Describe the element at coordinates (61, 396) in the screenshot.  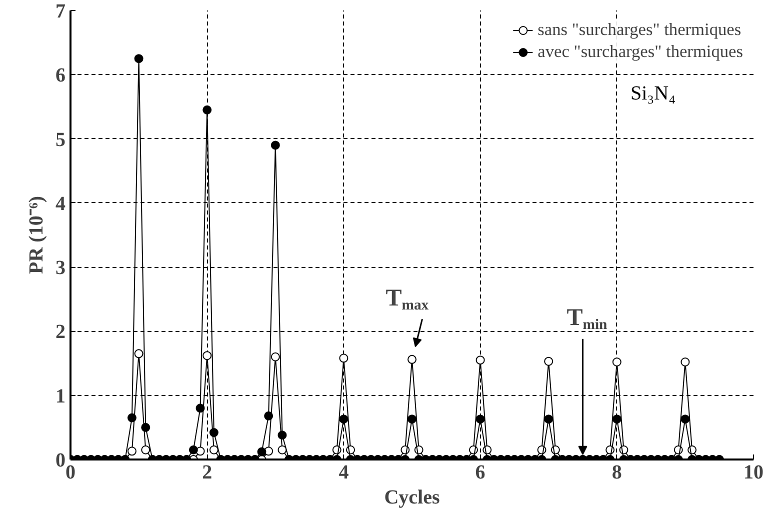
I see `y-tick-label: 1` at that location.